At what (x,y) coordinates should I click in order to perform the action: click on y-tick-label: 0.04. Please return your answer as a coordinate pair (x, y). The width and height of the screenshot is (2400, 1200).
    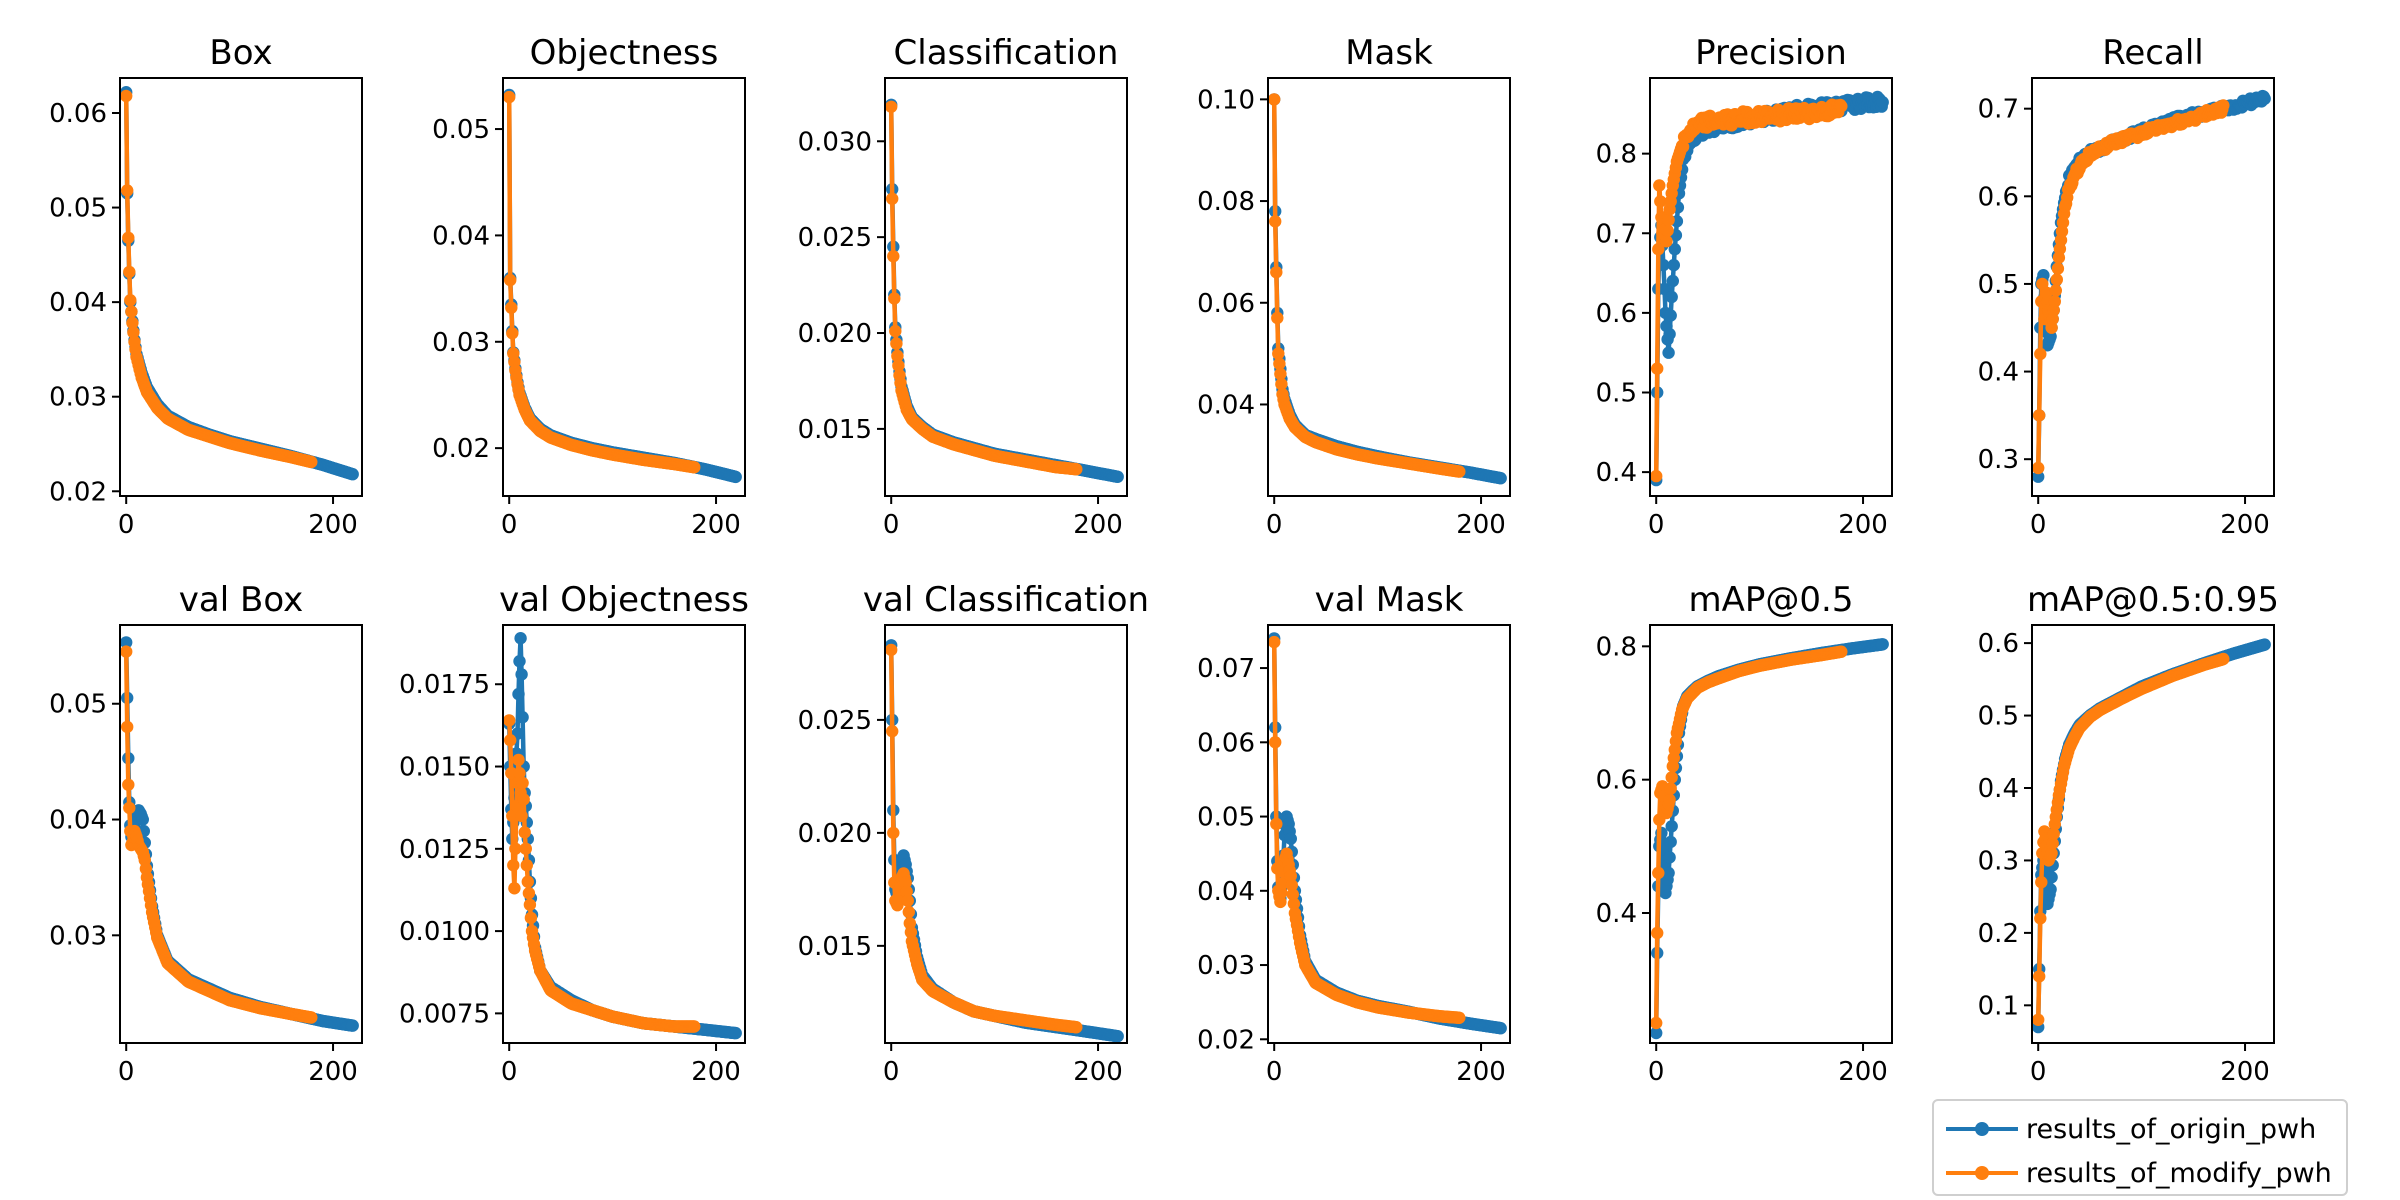
    Looking at the image, I should click on (461, 236).